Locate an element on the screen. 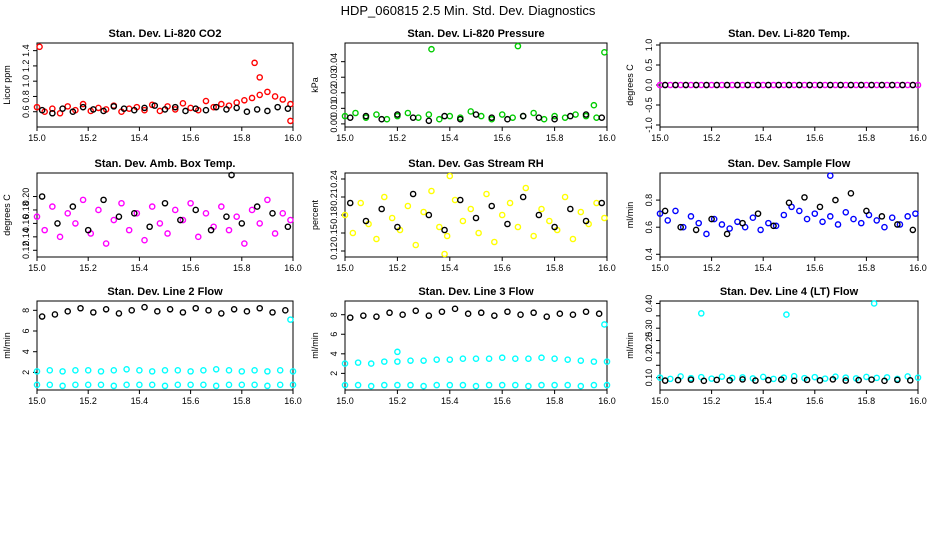 This screenshot has width=936, height=540. y-axis-label: ml/min is located at coordinates (630, 215).